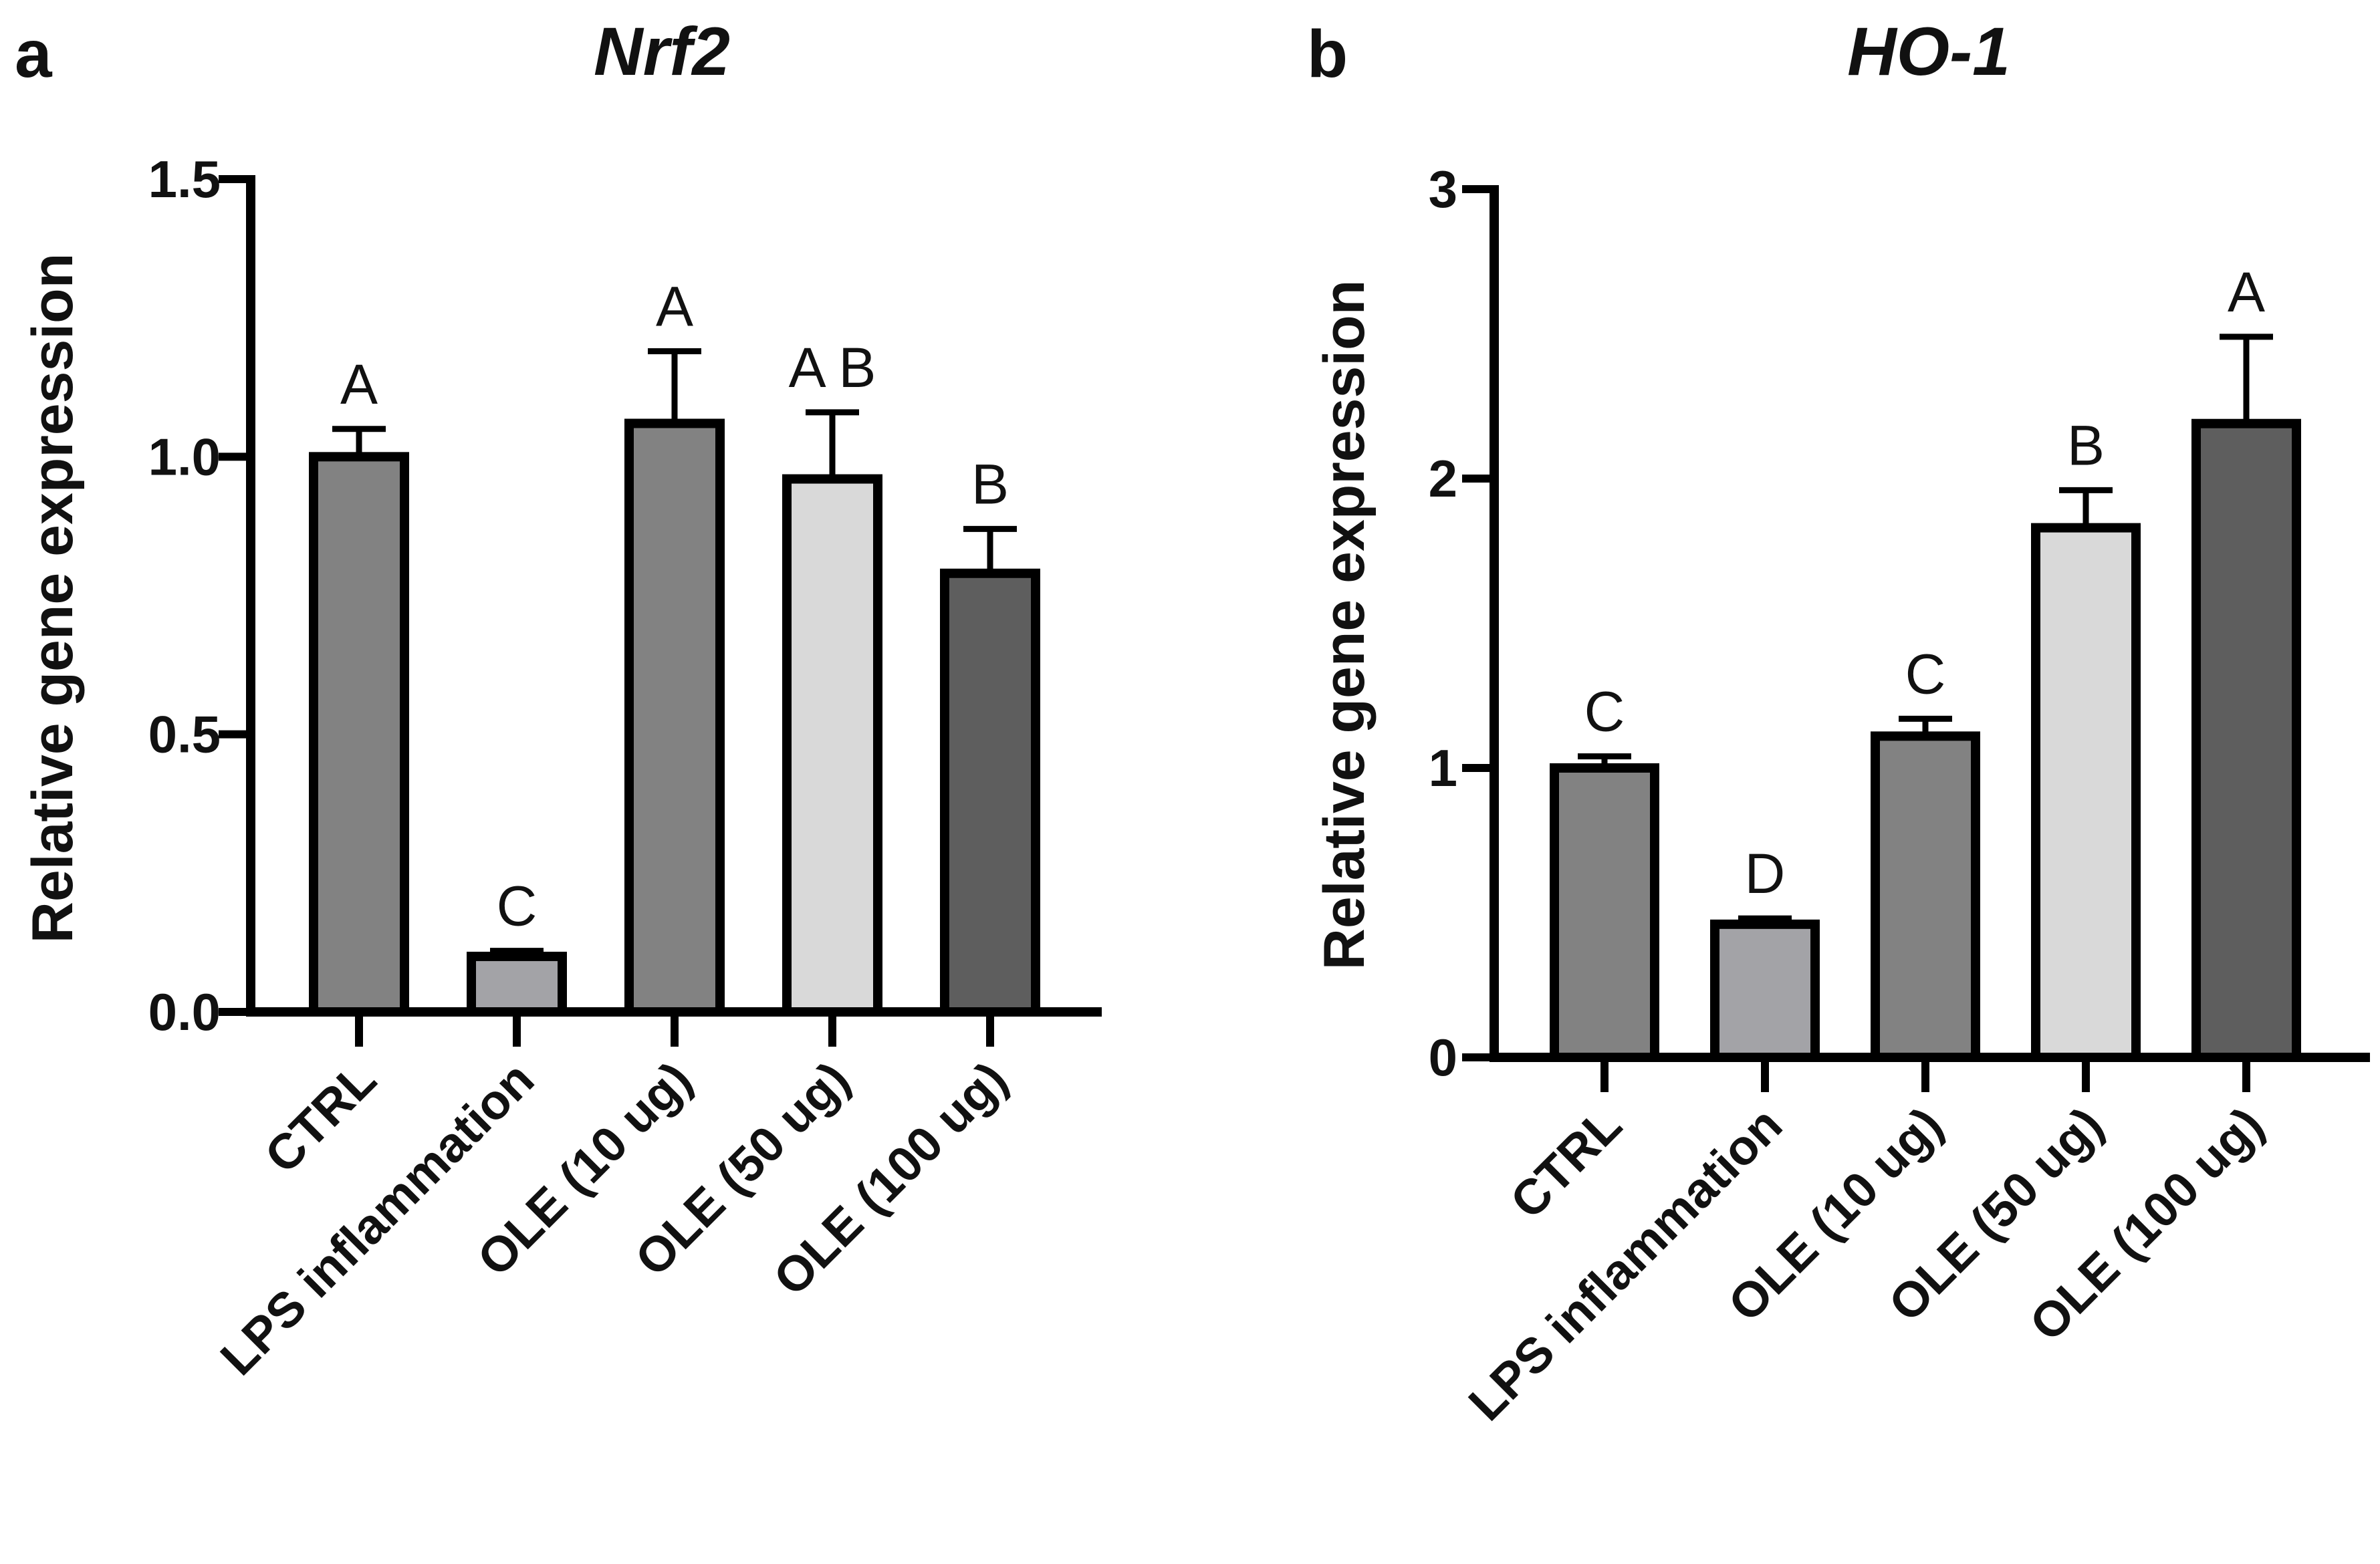  I want to click on panel-b-title: HO-1, so click(1928, 52).